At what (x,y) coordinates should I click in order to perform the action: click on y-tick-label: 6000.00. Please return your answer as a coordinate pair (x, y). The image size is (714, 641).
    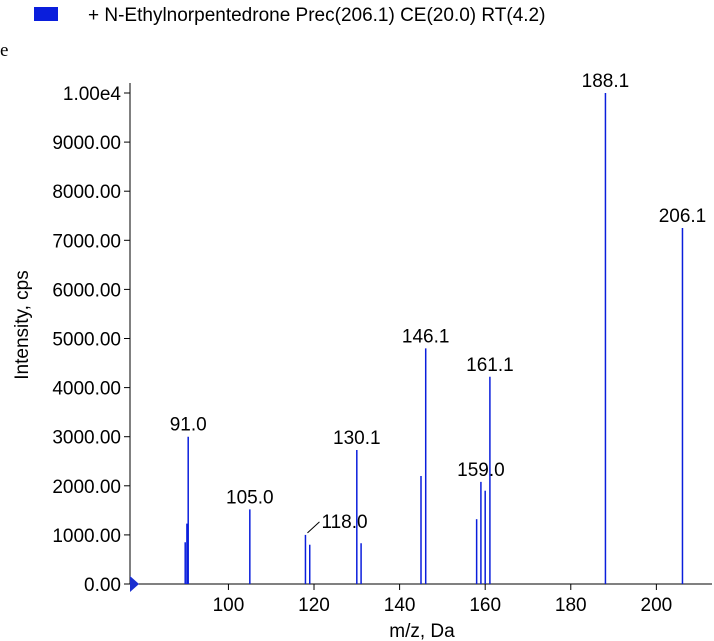
    Looking at the image, I should click on (86, 290).